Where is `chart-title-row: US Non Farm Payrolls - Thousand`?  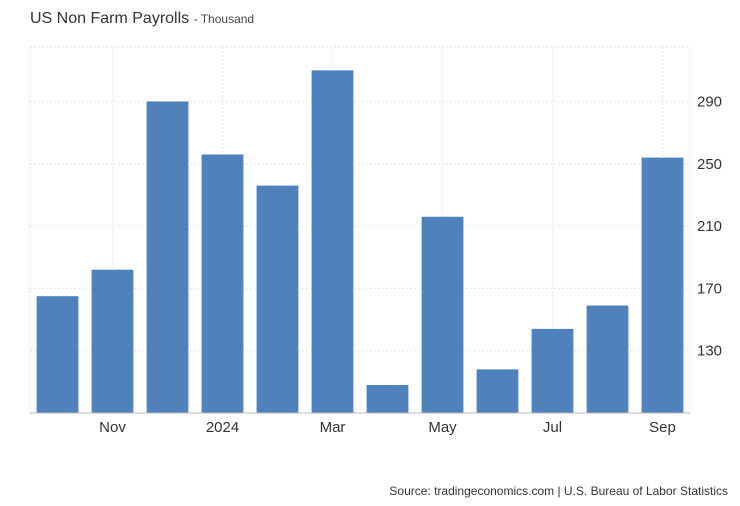
chart-title-row: US Non Farm Payrolls - Thousand is located at coordinates (142, 19).